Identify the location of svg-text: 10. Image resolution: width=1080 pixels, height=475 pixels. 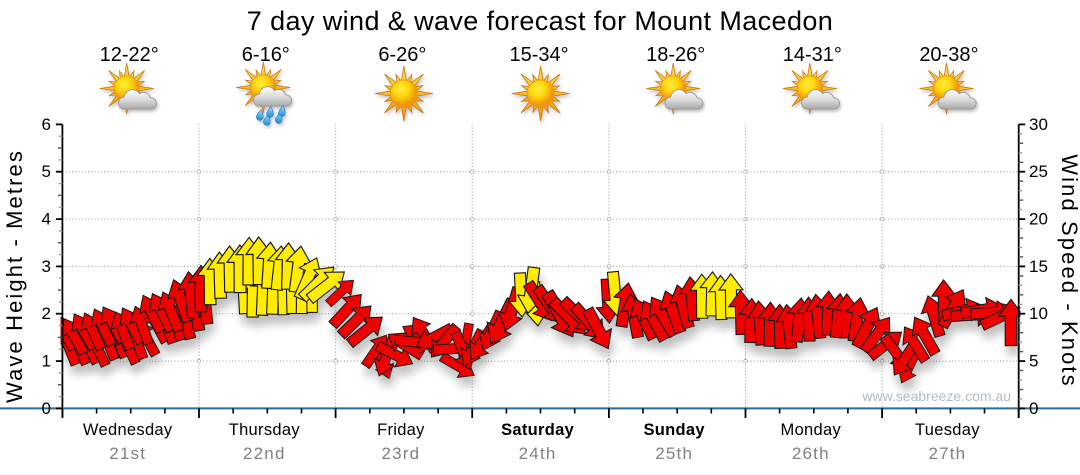
(1038, 313).